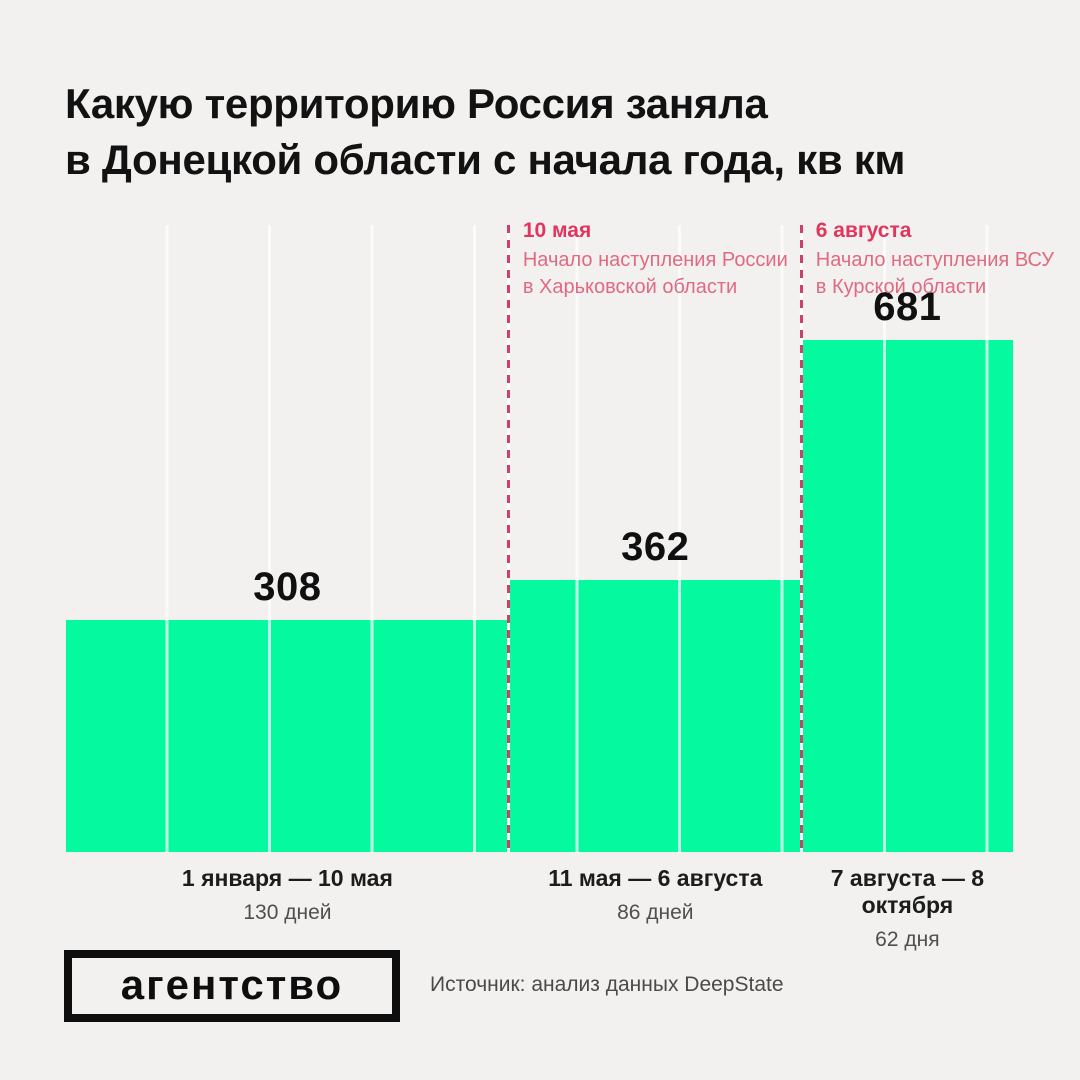  I want to click on event-annotation-text-1-1: Начало наступления России, so click(655, 260).